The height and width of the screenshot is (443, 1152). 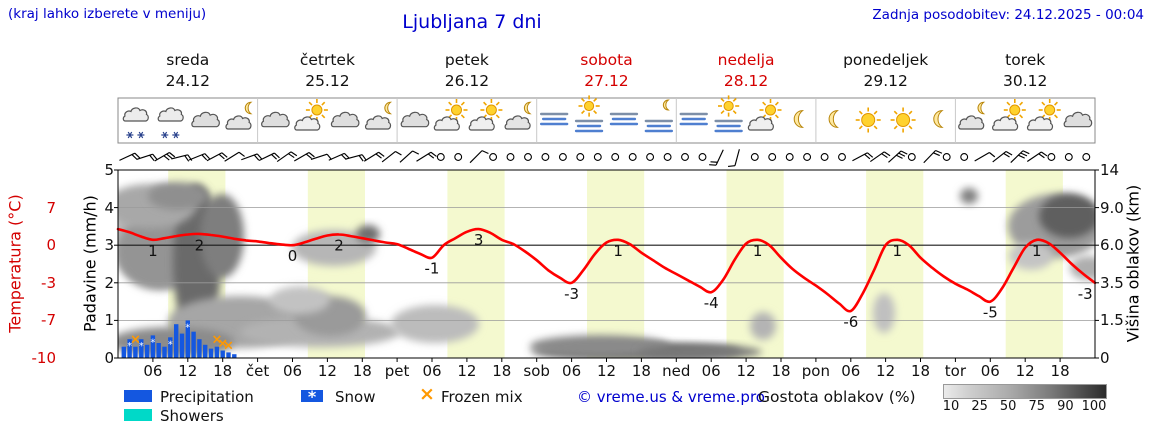 What do you see at coordinates (327, 81) in the screenshot?
I see `day-date: 25.12` at bounding box center [327, 81].